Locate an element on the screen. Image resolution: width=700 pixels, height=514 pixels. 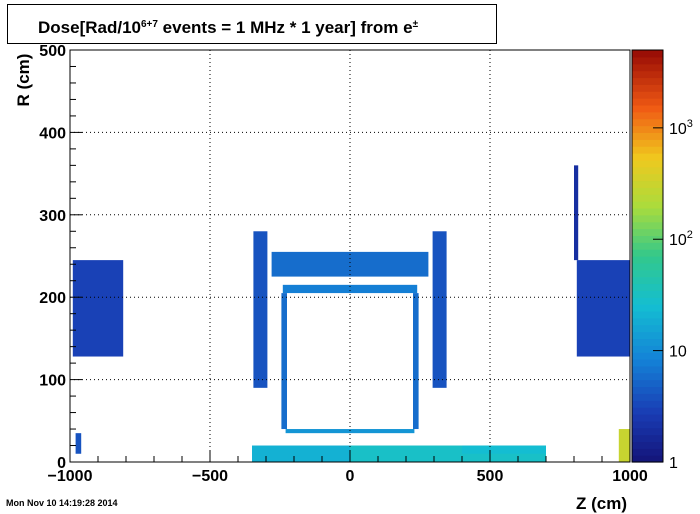
x-tick-label: −1000 is located at coordinates (70, 476).